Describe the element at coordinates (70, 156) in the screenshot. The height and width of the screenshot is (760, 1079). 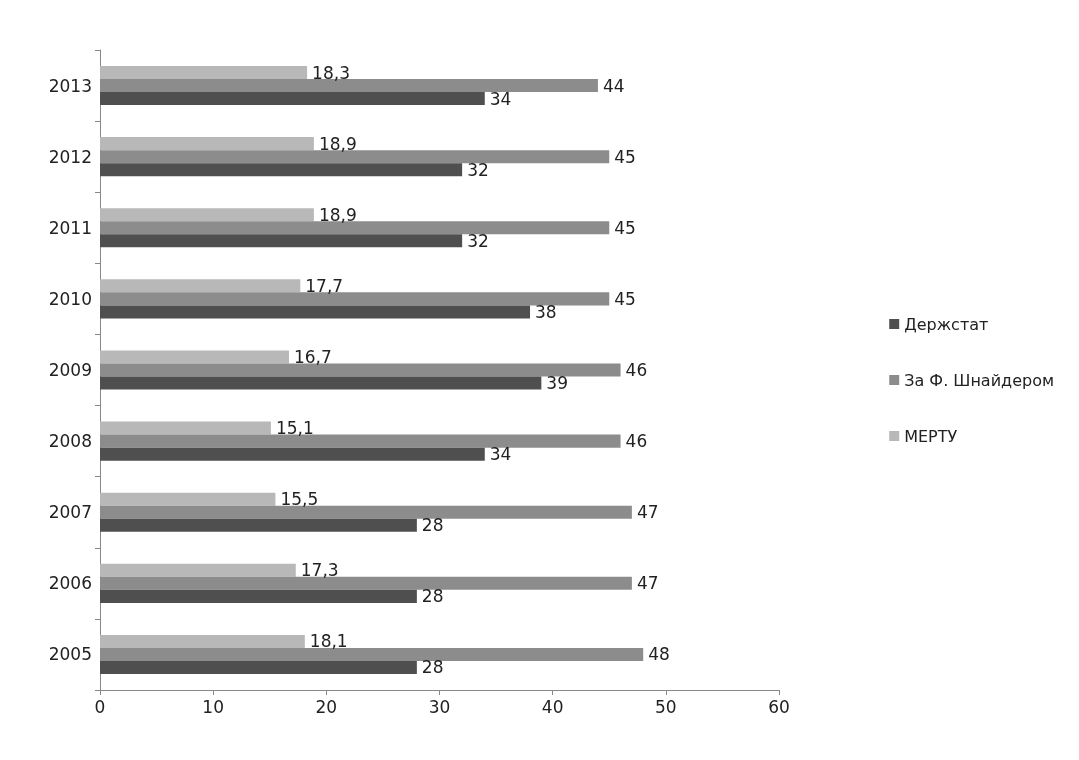
I see `y-tick-label: 2012` at that location.